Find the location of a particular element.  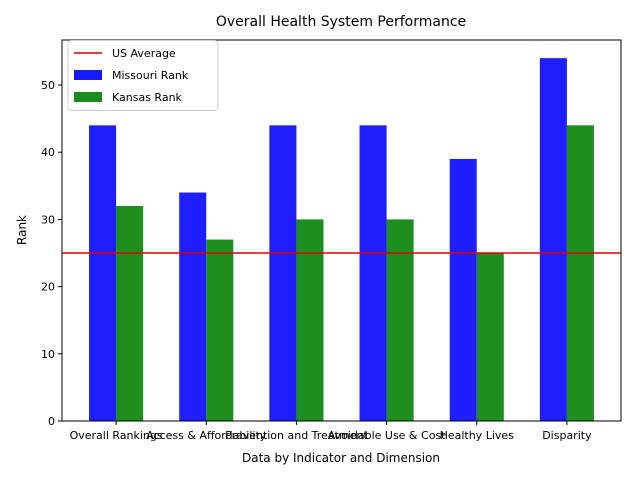

legend-label: Kansas Rank is located at coordinates (147, 97).